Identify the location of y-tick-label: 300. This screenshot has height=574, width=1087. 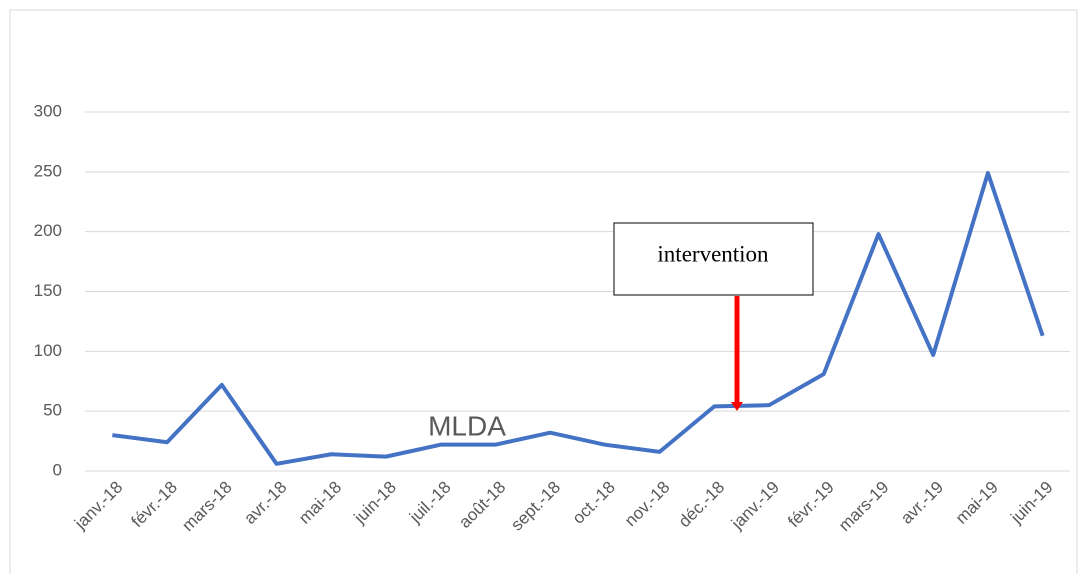
(48, 110).